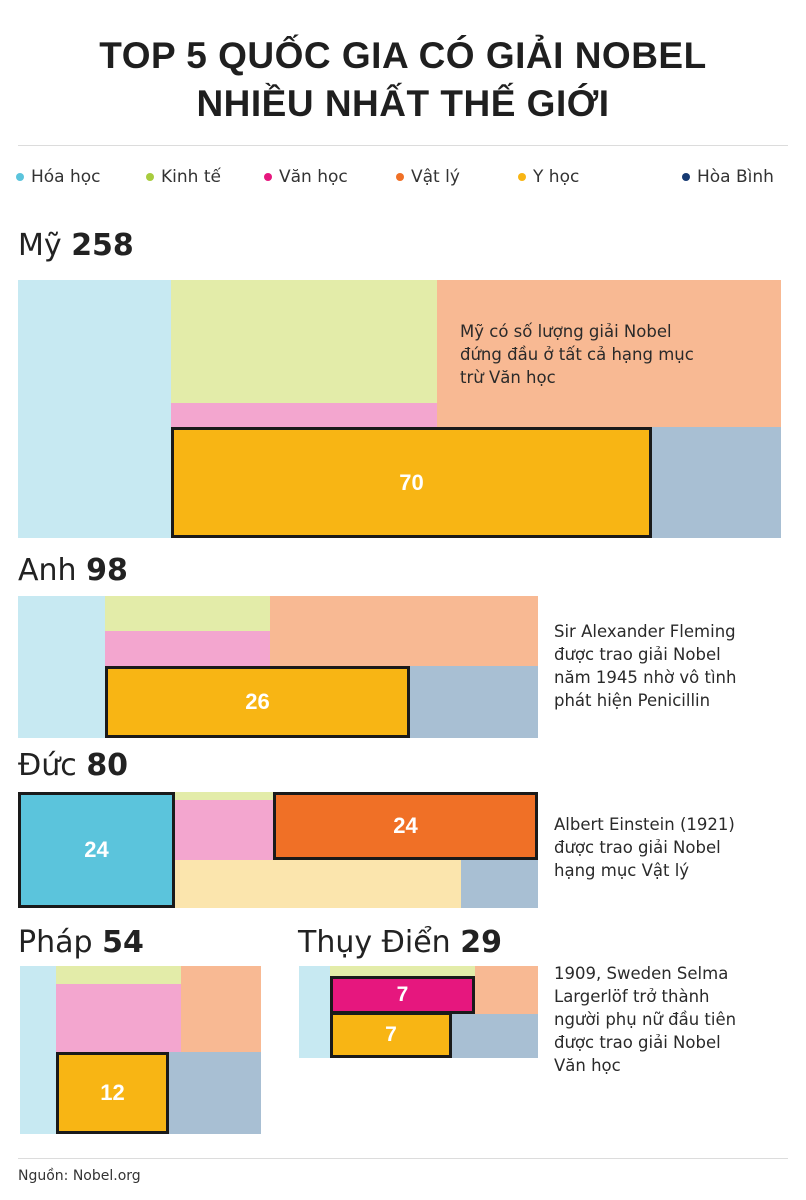 The height and width of the screenshot is (1200, 806). Describe the element at coordinates (403, 103) in the screenshot. I see `title-line-2: NHIỀU NHẤT THẾ GIỚI` at that location.